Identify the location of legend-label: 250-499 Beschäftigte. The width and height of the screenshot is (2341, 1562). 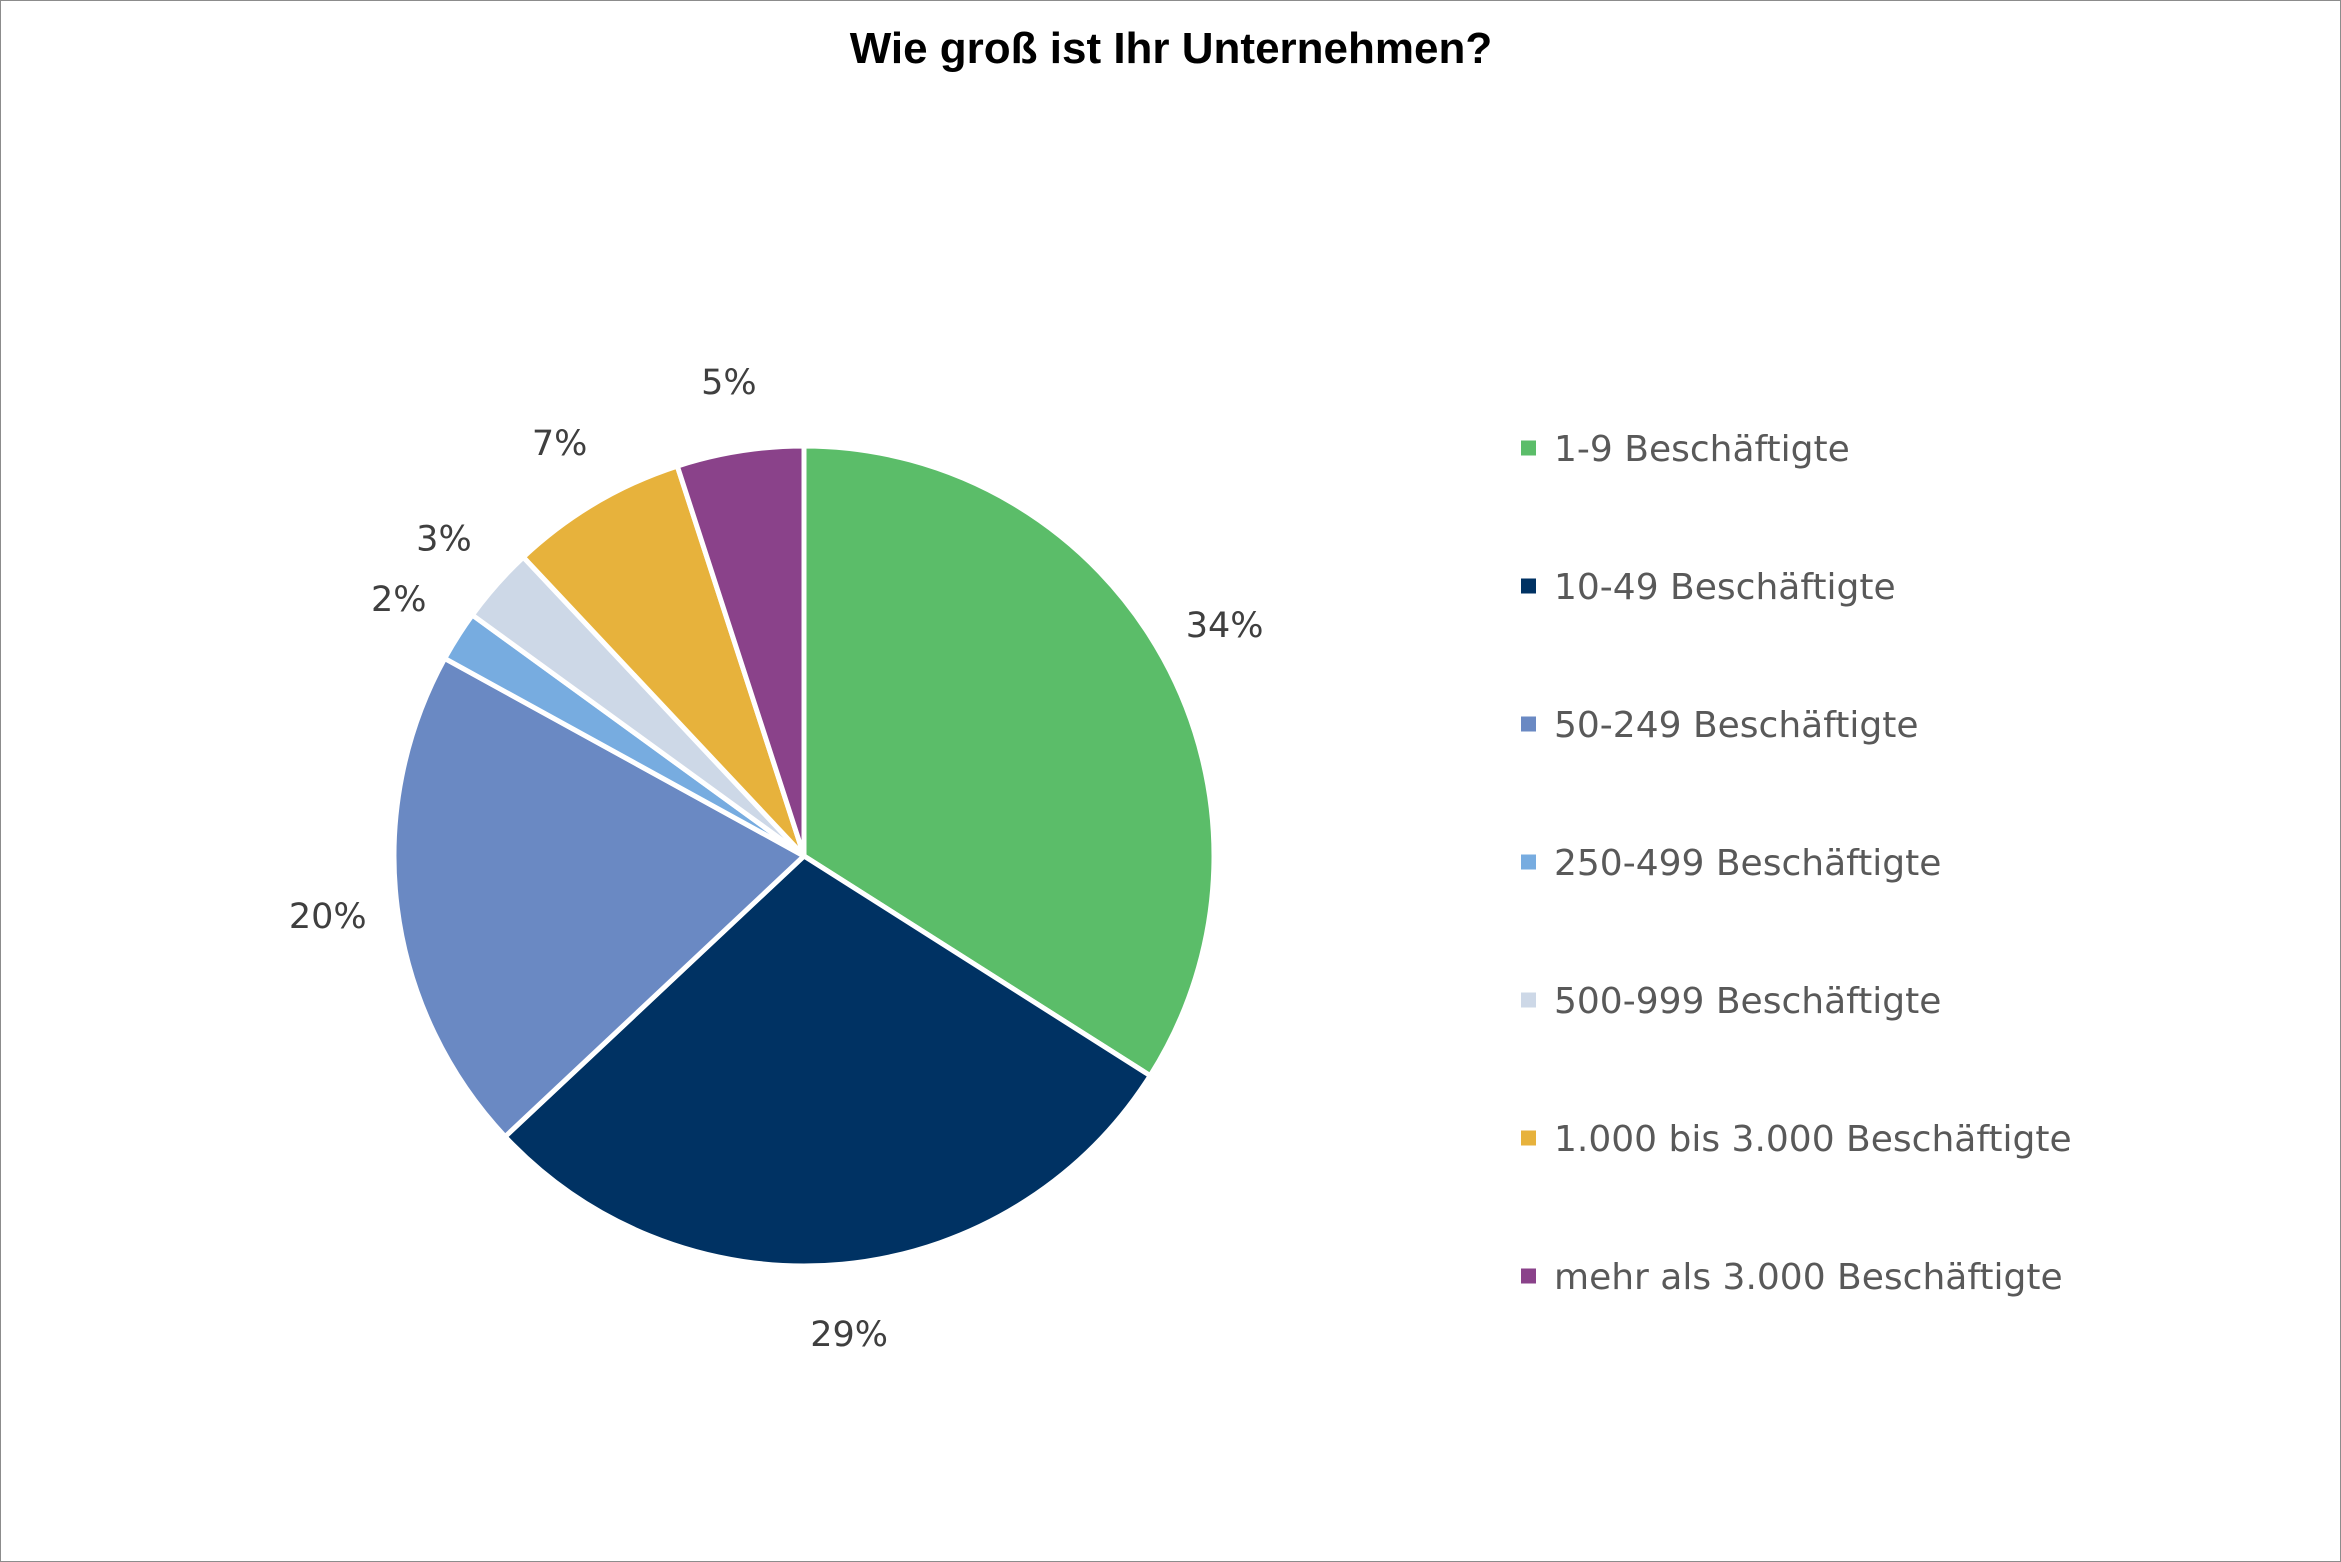
(1747, 863).